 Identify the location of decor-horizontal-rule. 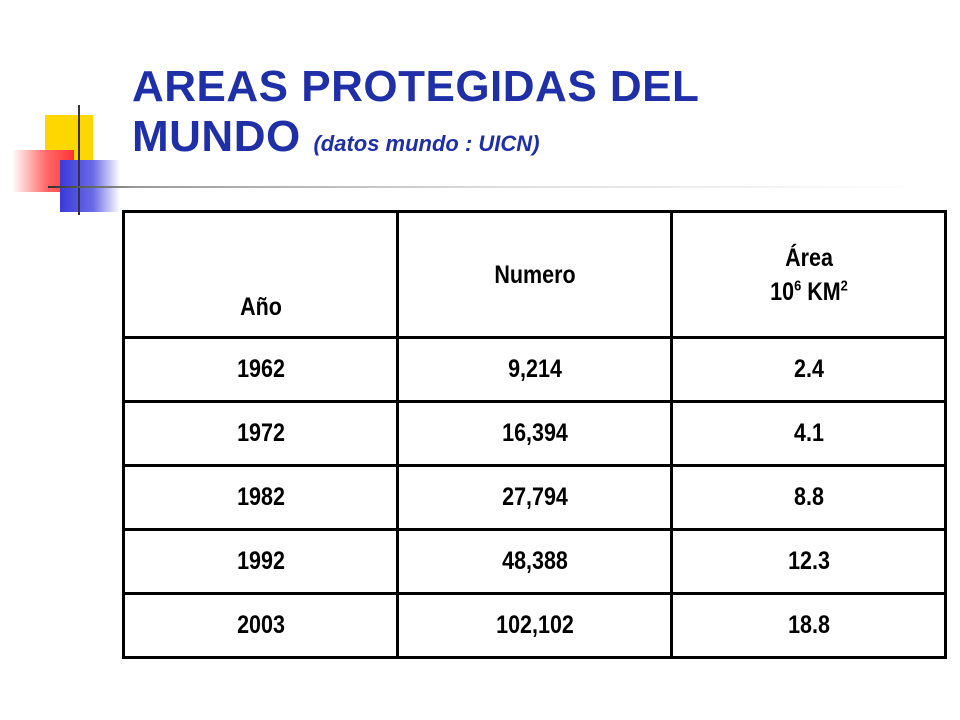
(488, 187).